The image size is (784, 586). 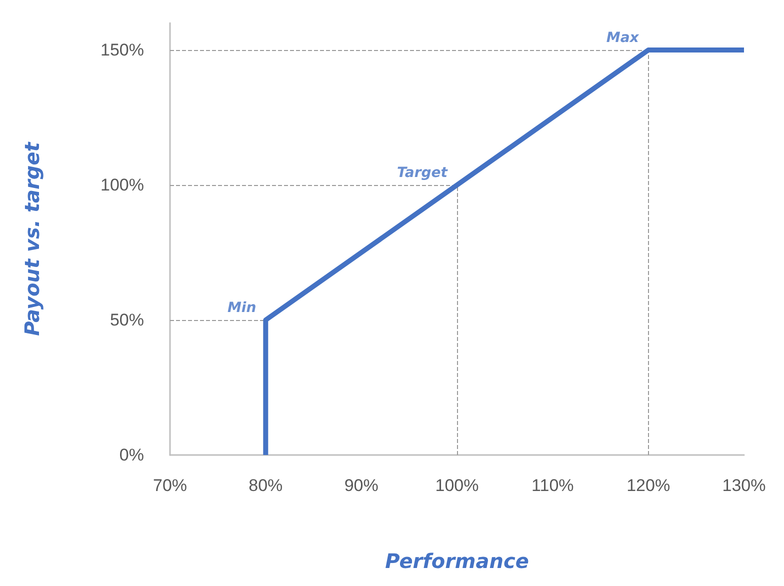 I want to click on annotation: Min, so click(x=241, y=308).